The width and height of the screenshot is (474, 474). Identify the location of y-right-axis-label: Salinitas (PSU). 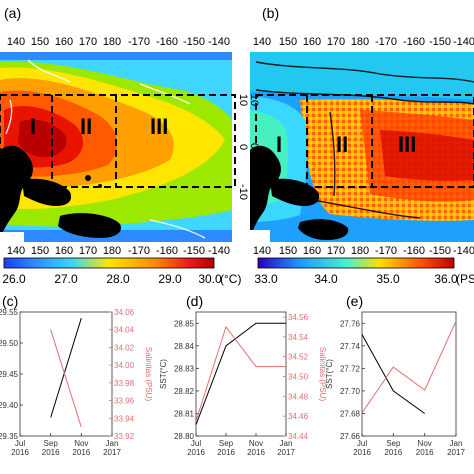
(322, 374).